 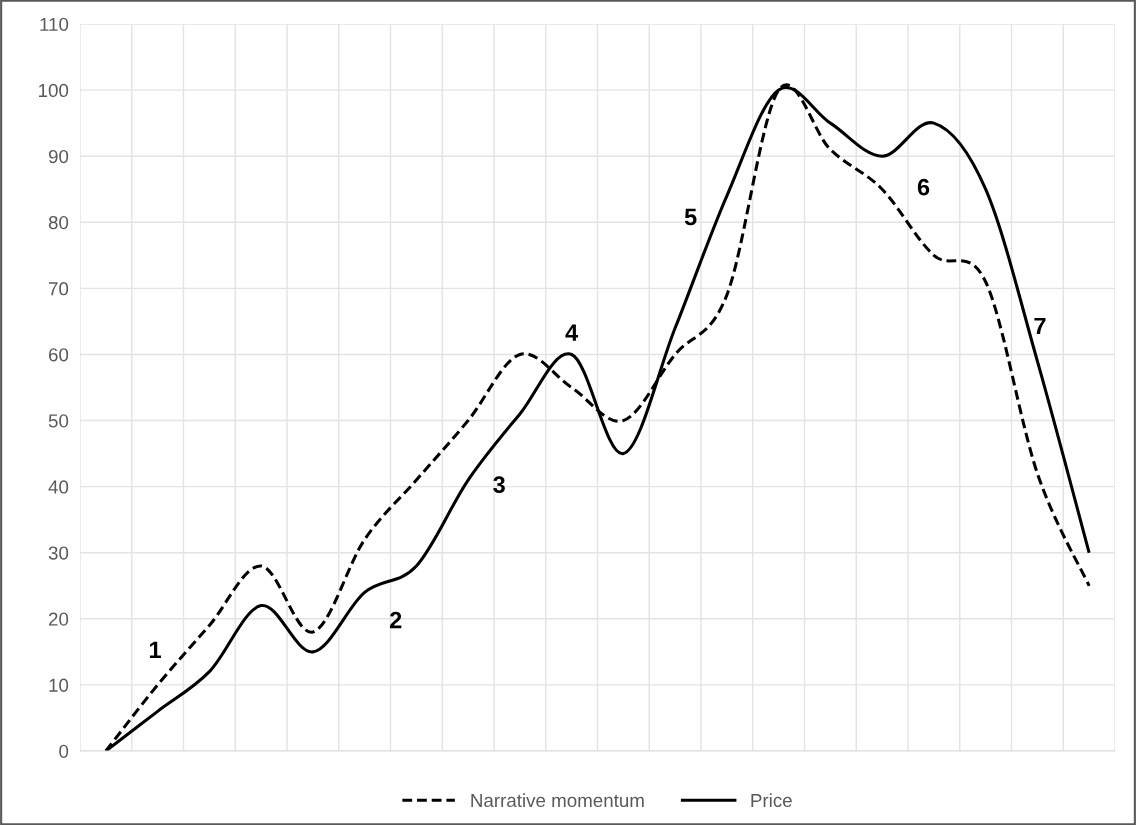 What do you see at coordinates (395, 620) in the screenshot?
I see `annotation: 2` at bounding box center [395, 620].